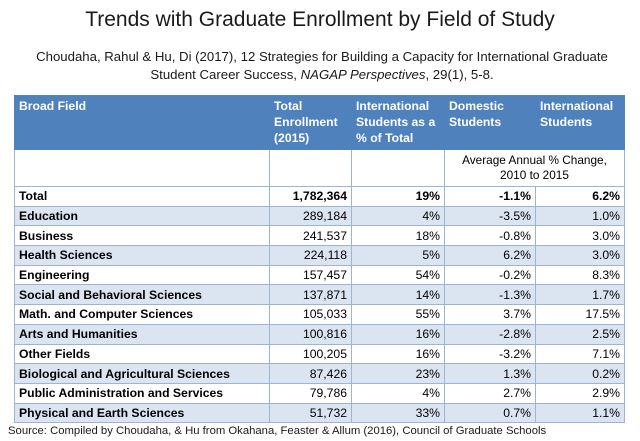 Image resolution: width=640 pixels, height=441 pixels. I want to click on enrollment-cell: 1,782,364, so click(310, 196).